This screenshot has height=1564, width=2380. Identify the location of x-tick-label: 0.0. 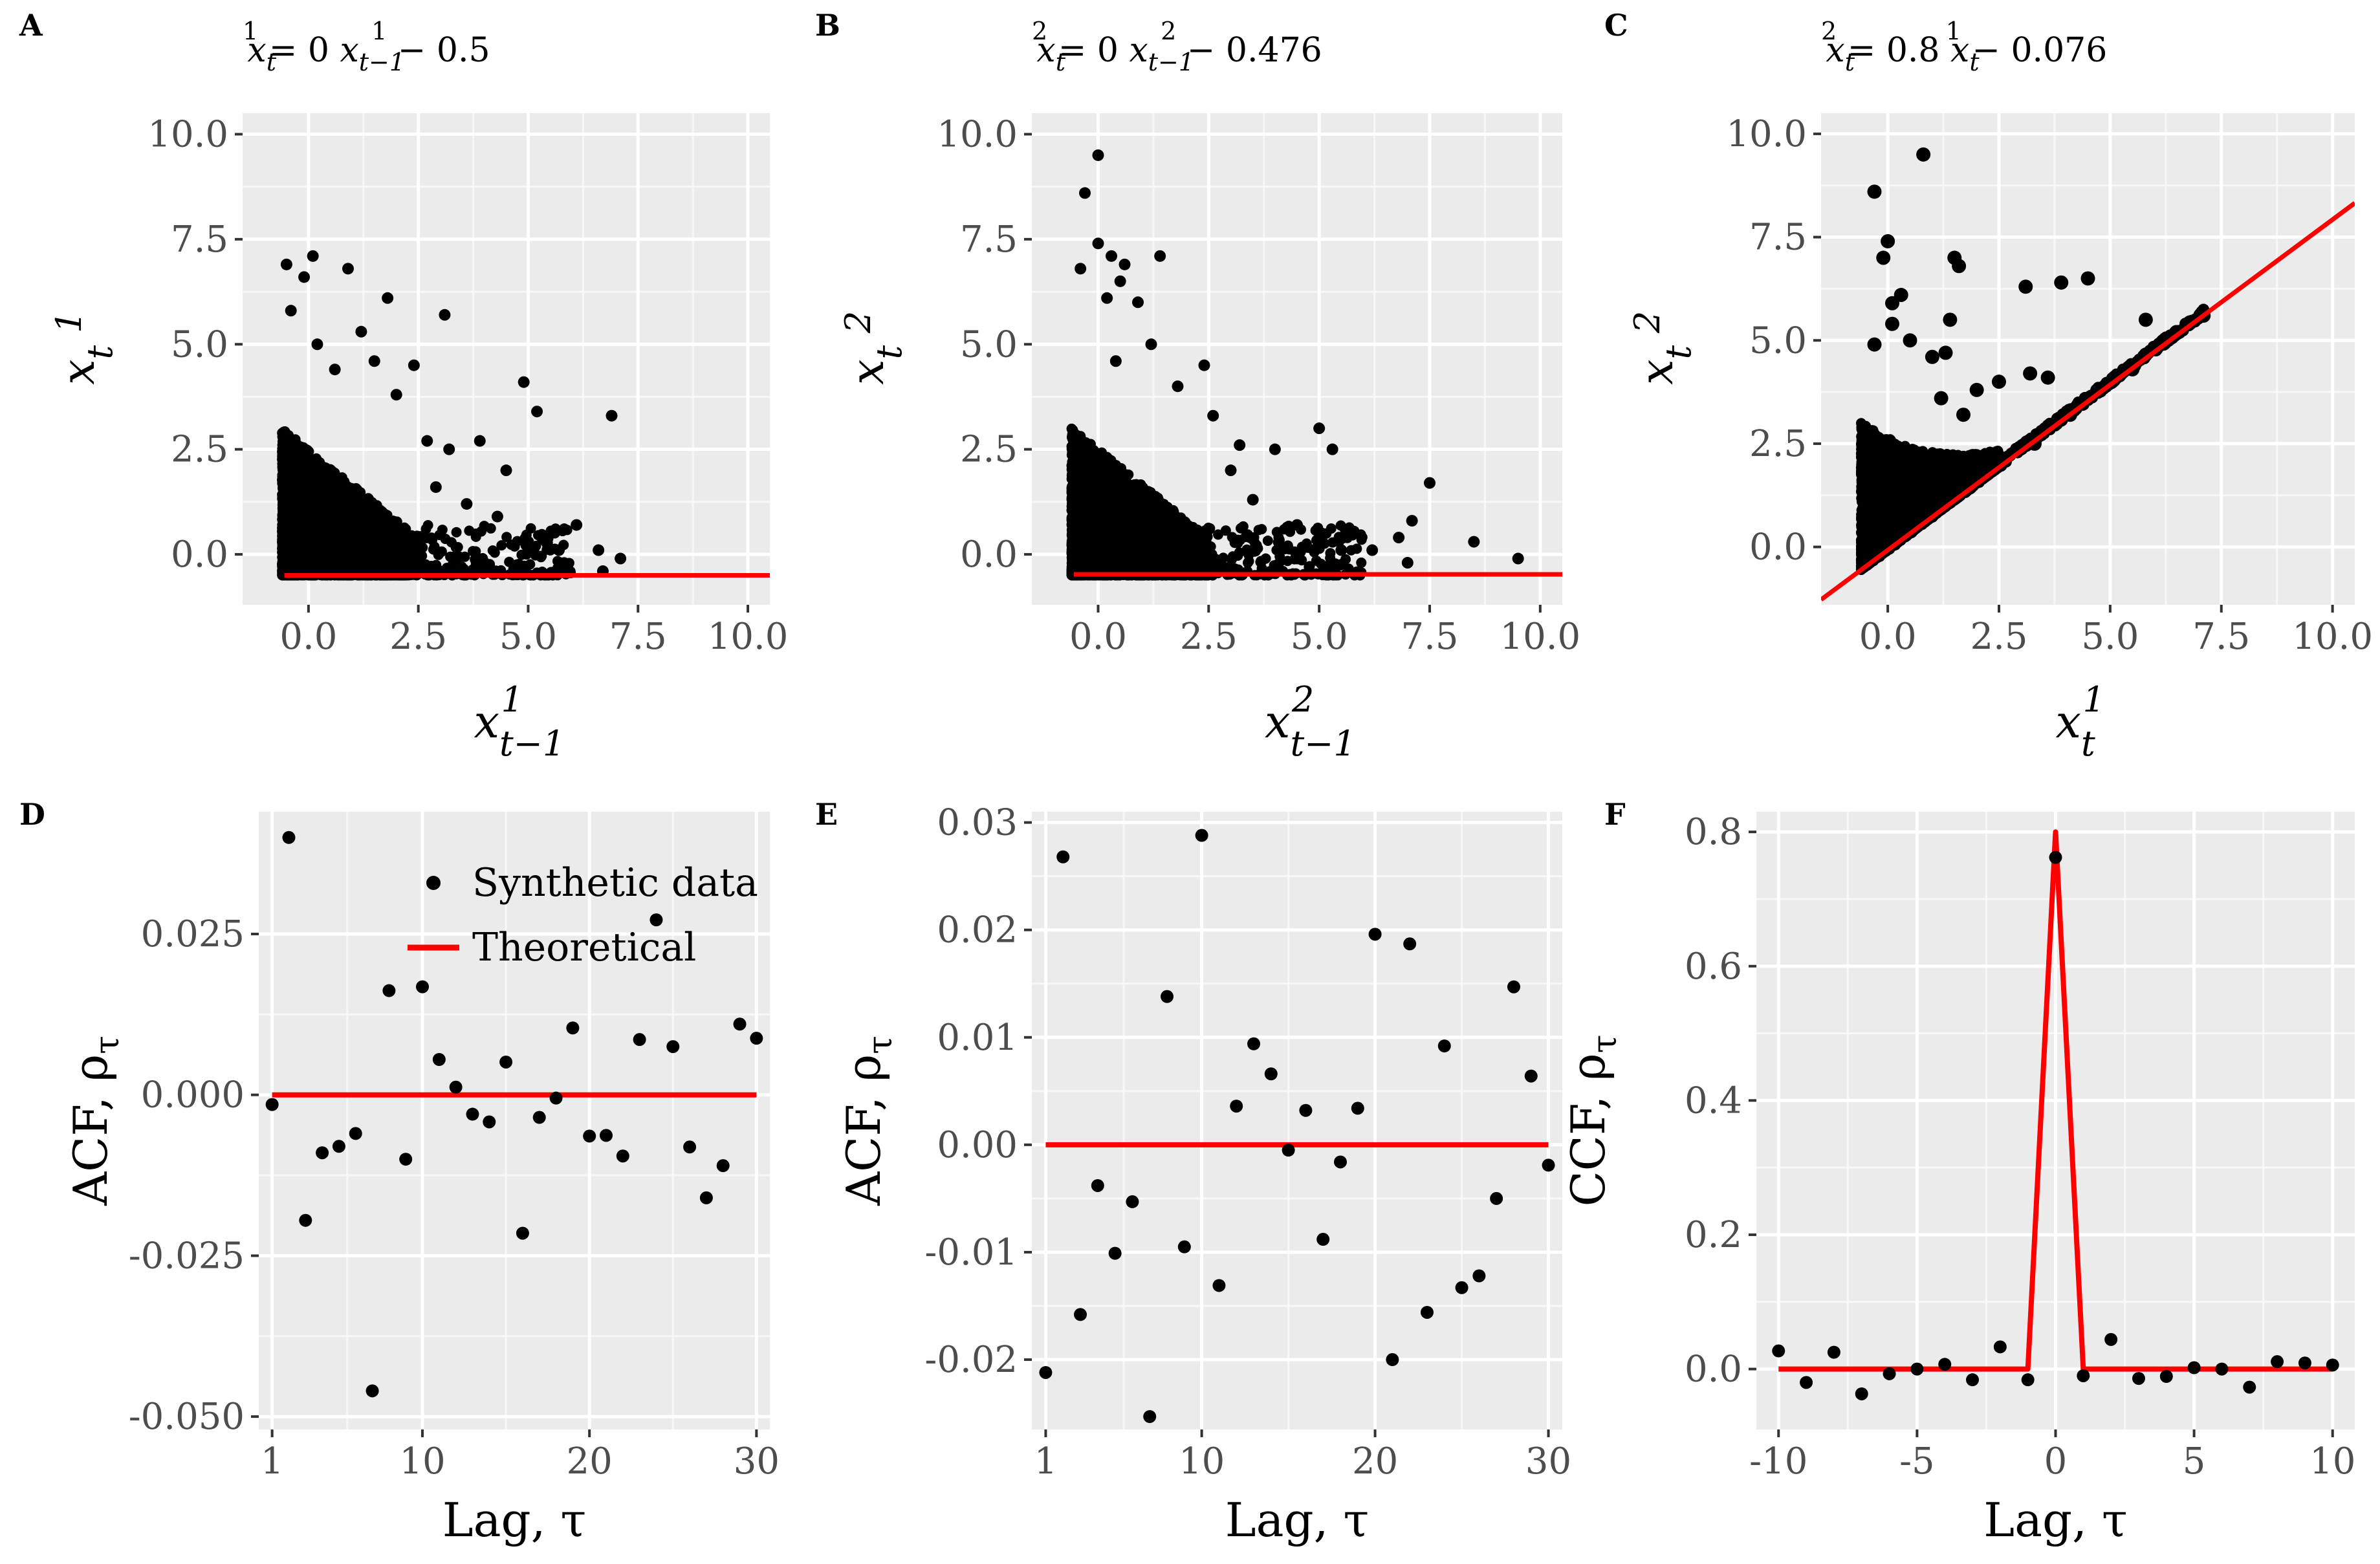
(308, 637).